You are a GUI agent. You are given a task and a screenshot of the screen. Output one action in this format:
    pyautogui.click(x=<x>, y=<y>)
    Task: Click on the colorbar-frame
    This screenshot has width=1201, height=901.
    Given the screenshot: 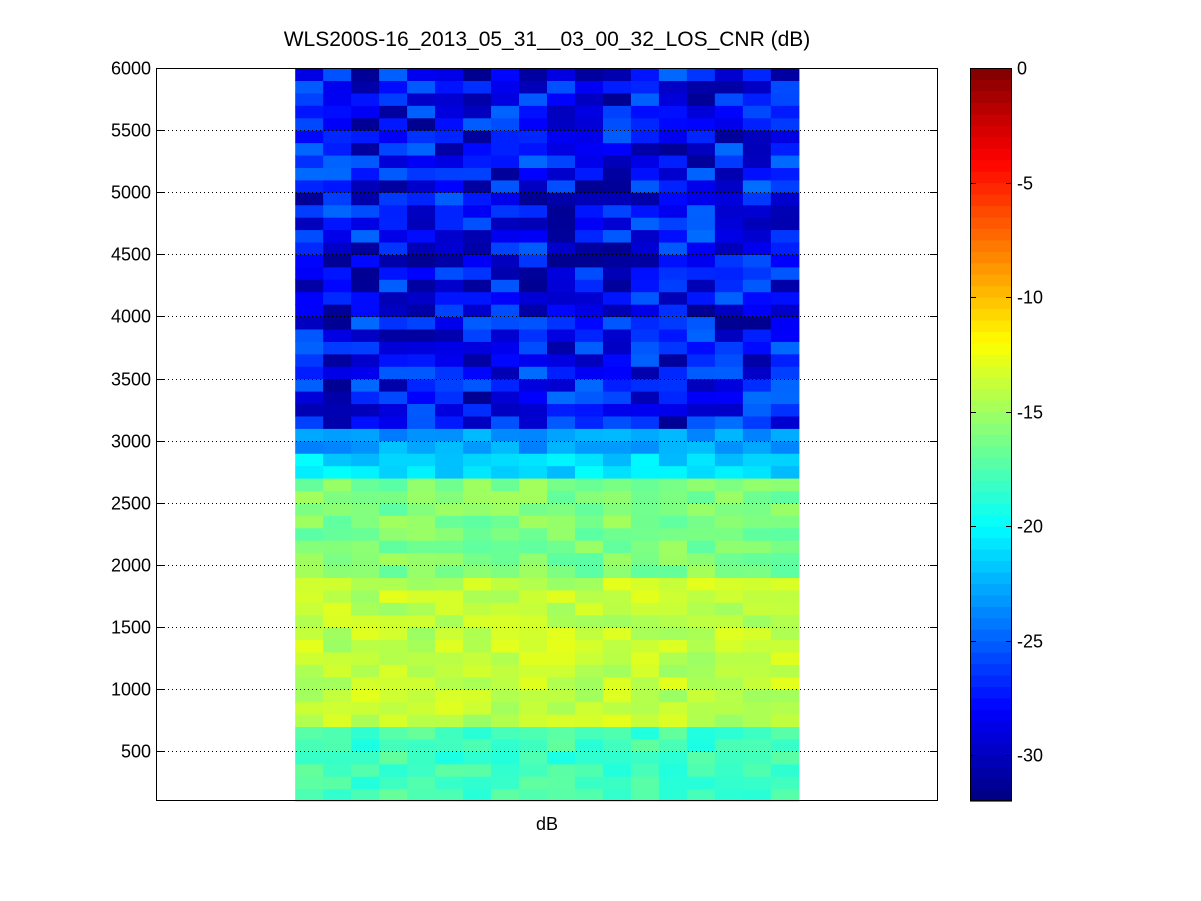 What is the action you would take?
    pyautogui.click(x=991, y=434)
    